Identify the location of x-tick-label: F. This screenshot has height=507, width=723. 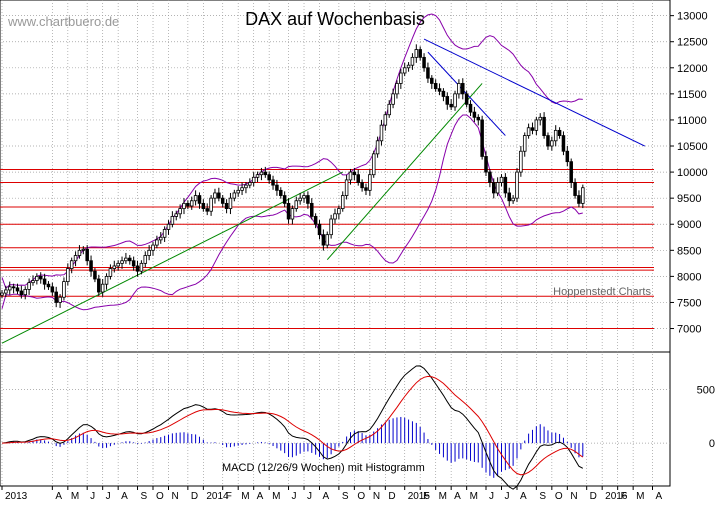
(229, 496).